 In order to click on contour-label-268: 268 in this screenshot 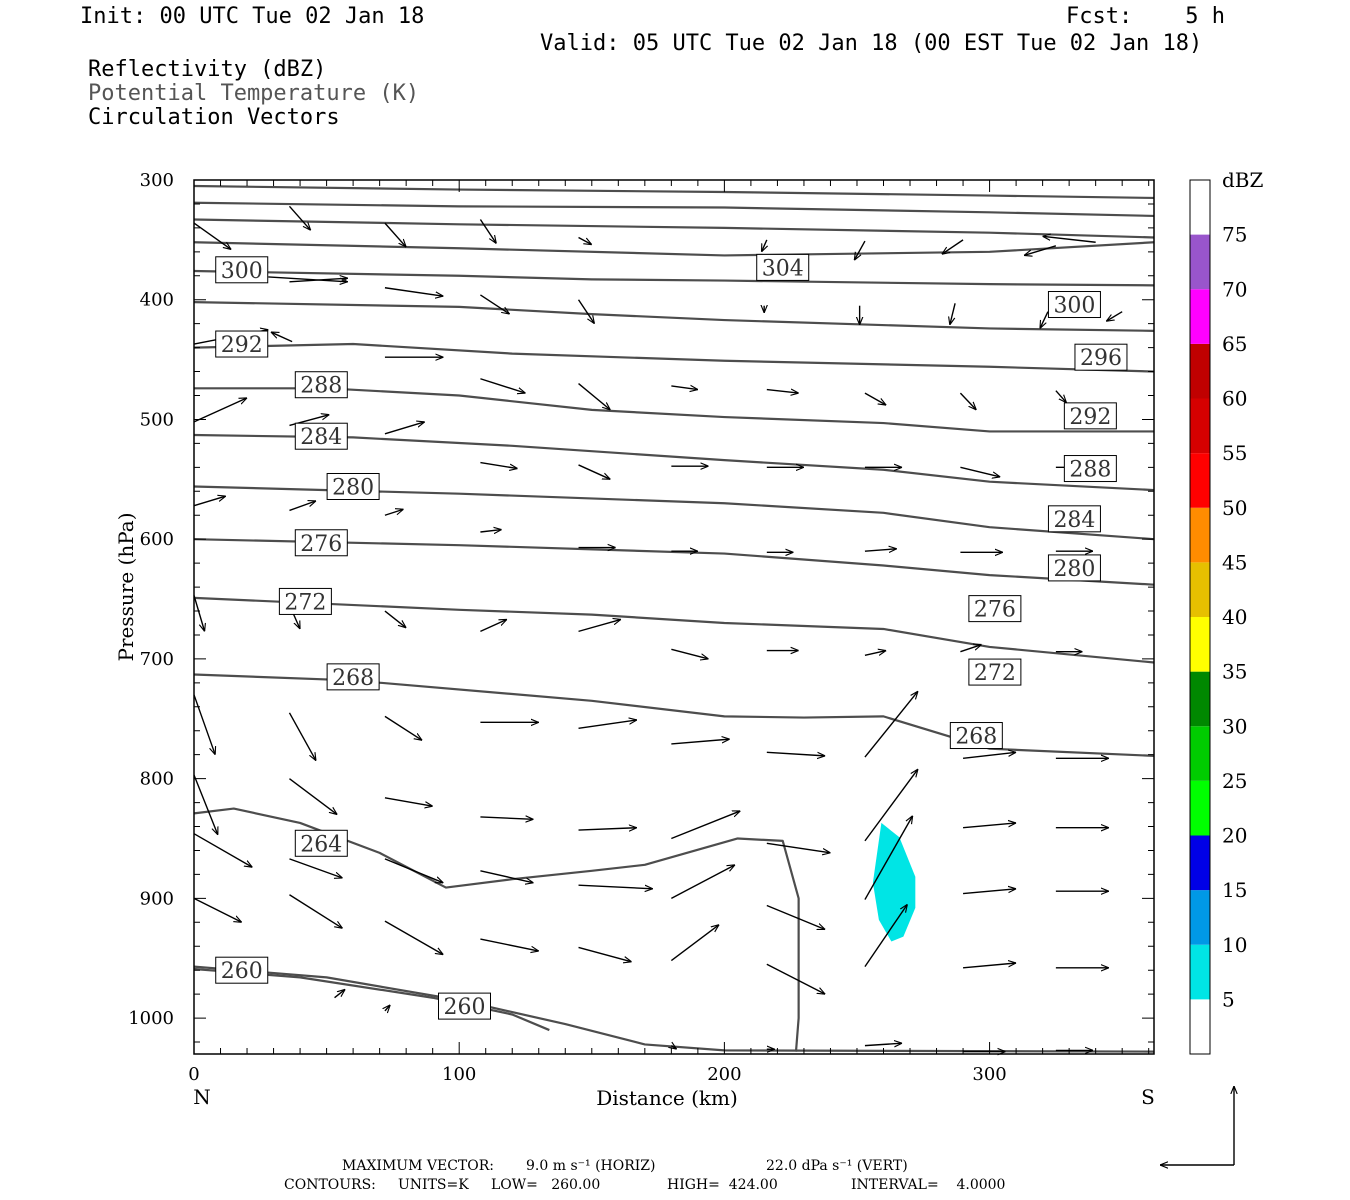, I will do `click(976, 737)`.